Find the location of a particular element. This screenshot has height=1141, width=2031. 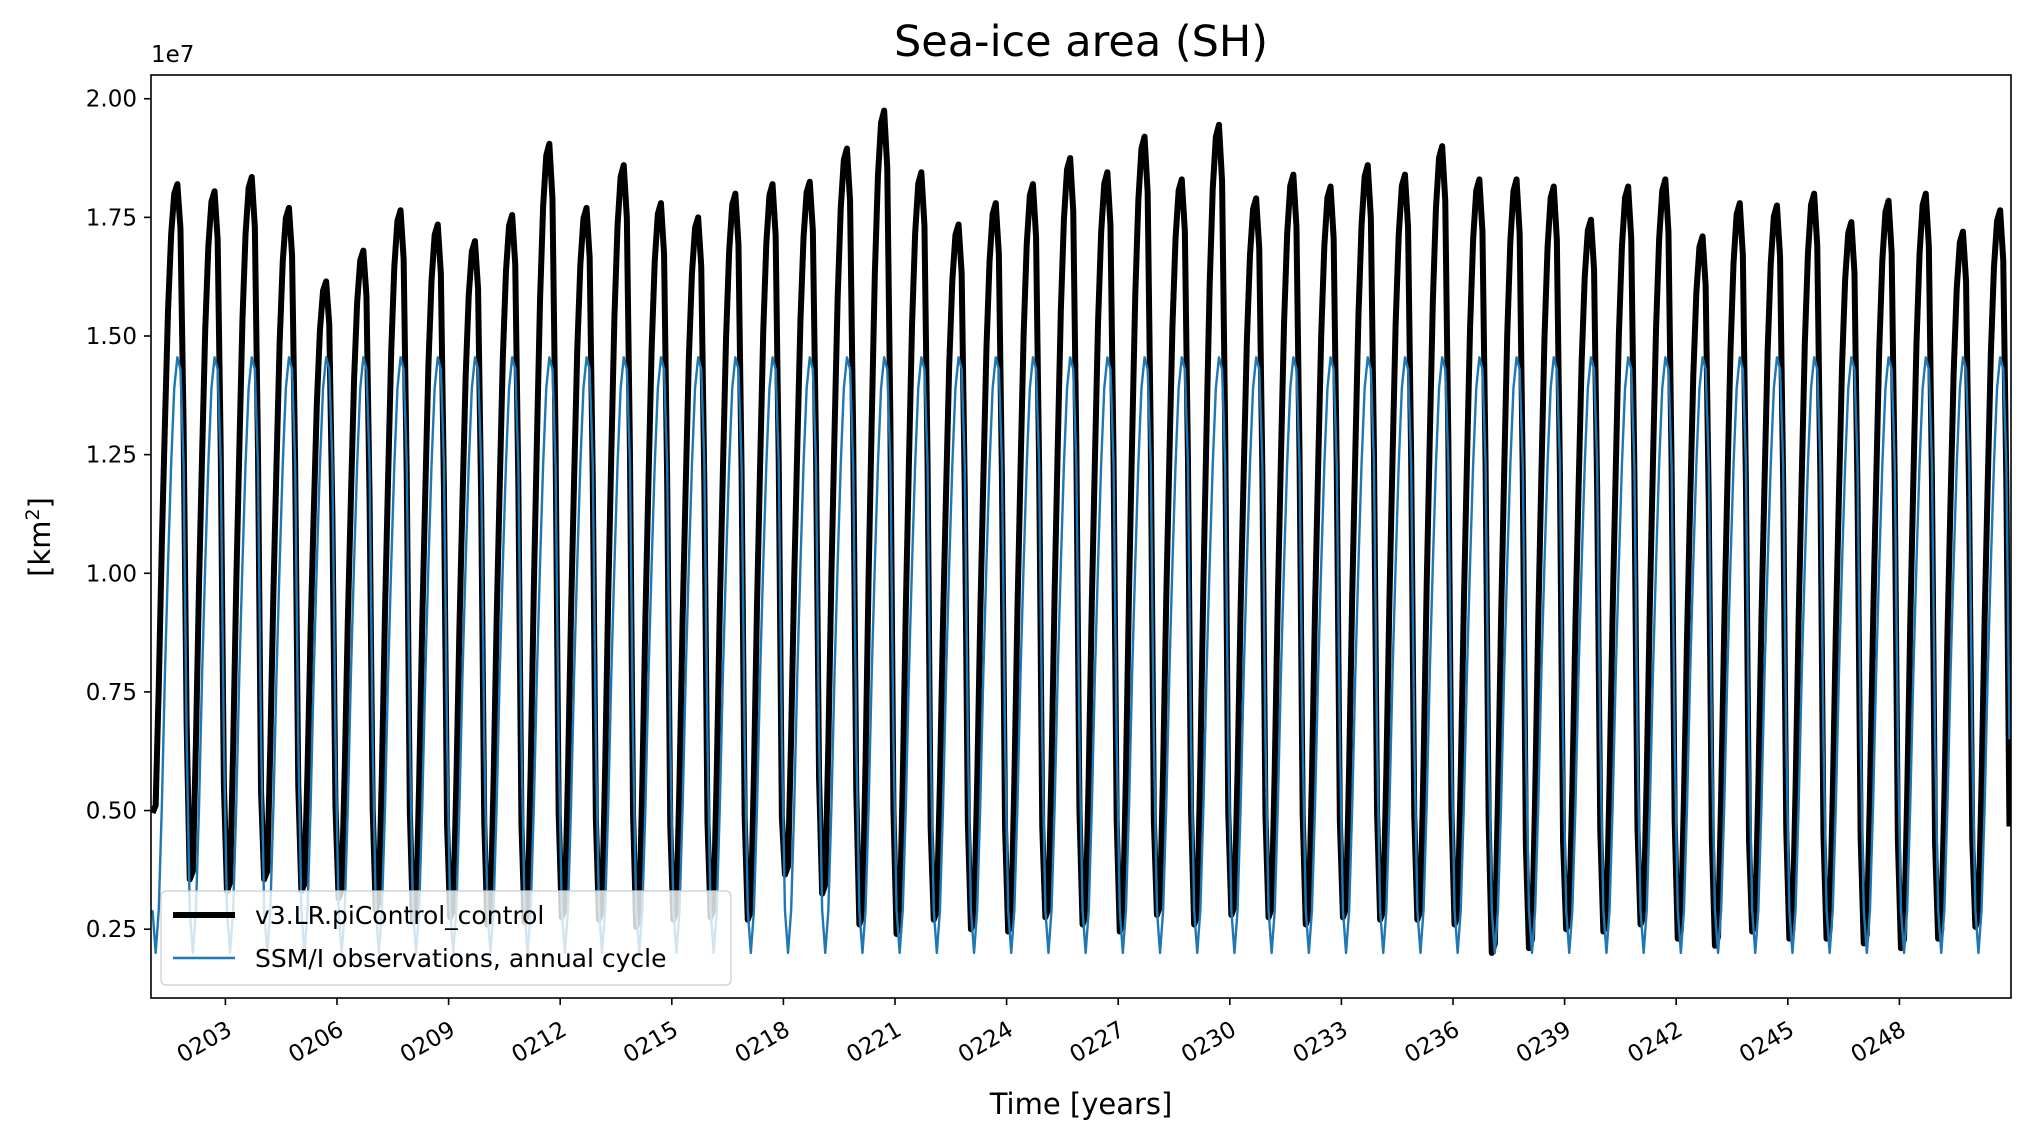

y-axis-label-base: [km is located at coordinates (40, 549).